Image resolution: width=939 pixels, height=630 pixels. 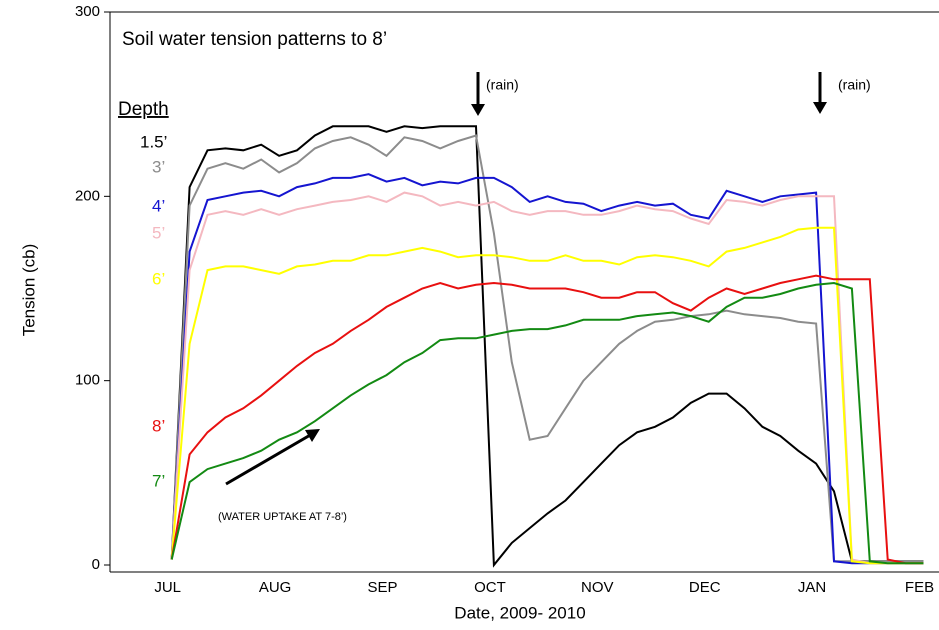 What do you see at coordinates (919, 587) in the screenshot?
I see `x-tick-label: FEB` at bounding box center [919, 587].